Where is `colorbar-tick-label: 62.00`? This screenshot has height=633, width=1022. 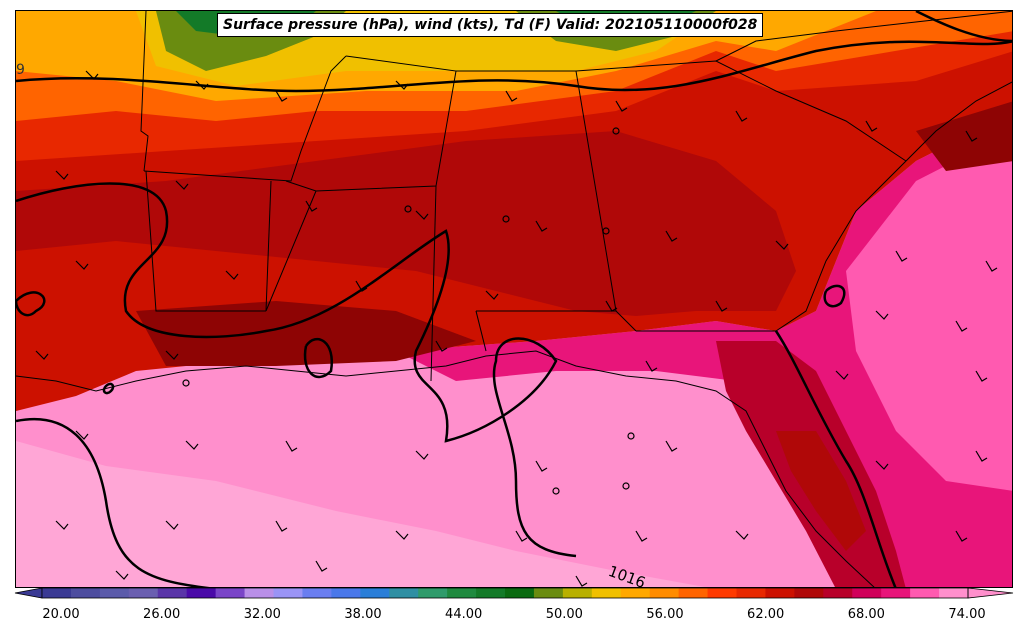
colorbar-tick-label: 62.00 is located at coordinates (766, 614).